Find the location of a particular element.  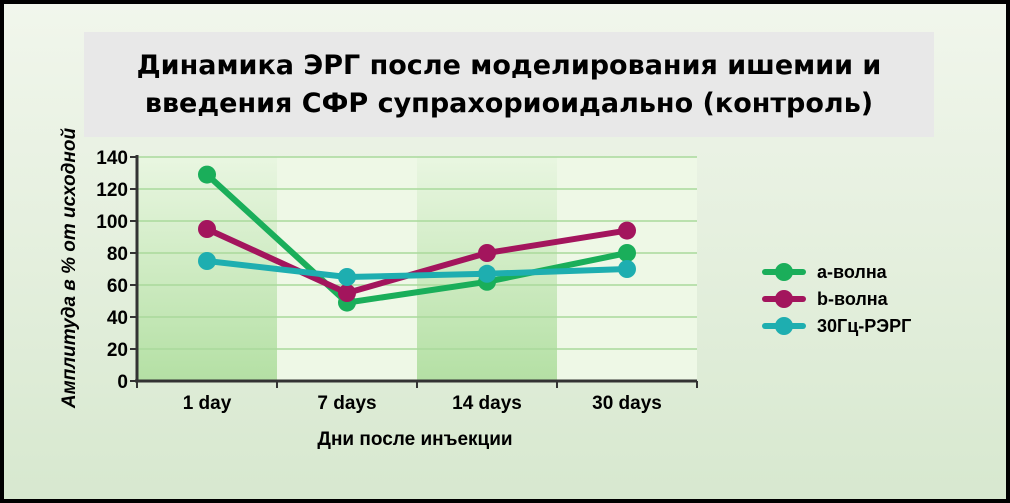

x-axis-label: Дни после инъекции is located at coordinates (414, 439).